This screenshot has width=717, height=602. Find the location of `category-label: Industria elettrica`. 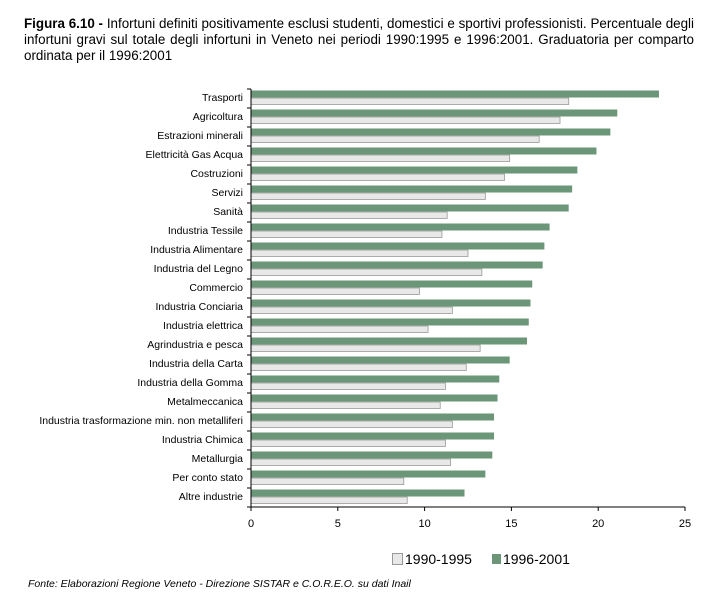

category-label: Industria elettrica is located at coordinates (203, 326).